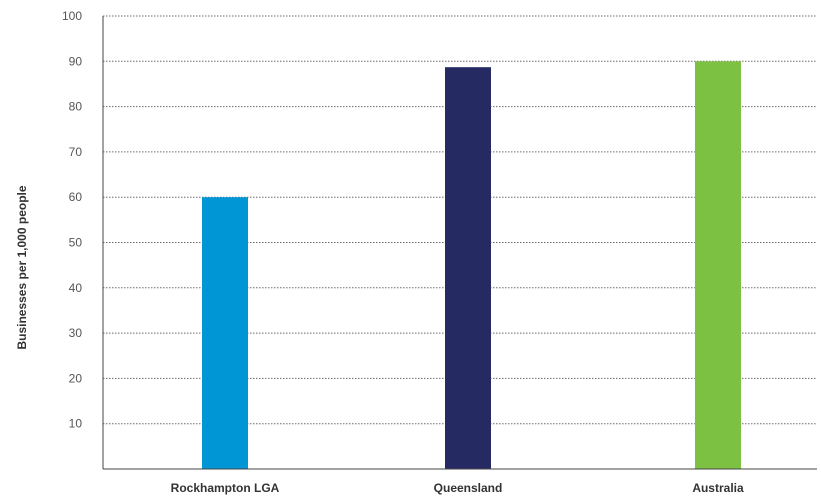 This screenshot has height=497, width=821. I want to click on y-tick-label: 70, so click(76, 152).